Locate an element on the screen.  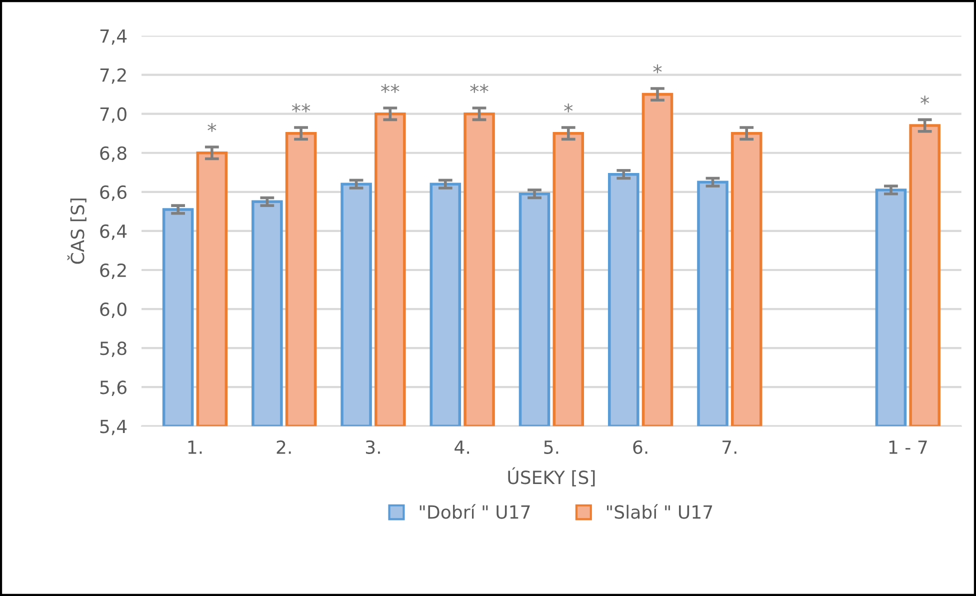
y-tick-label: 6,0 is located at coordinates (113, 310).